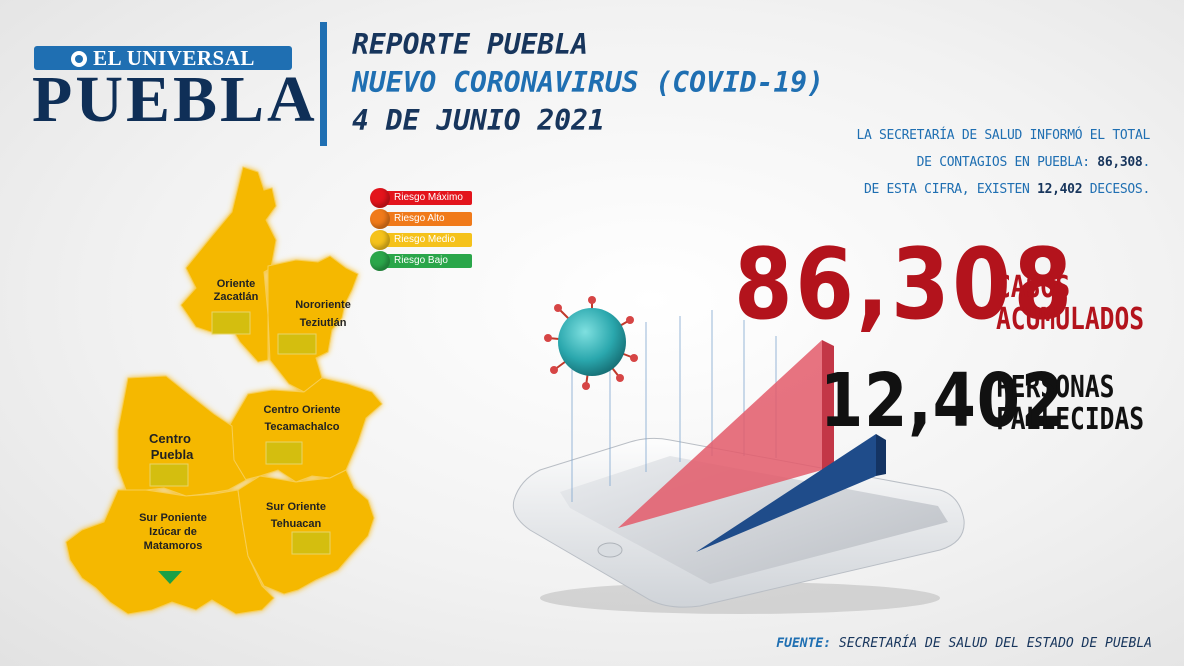  I want to click on info-line-3-end: DECESOS., so click(1116, 189).